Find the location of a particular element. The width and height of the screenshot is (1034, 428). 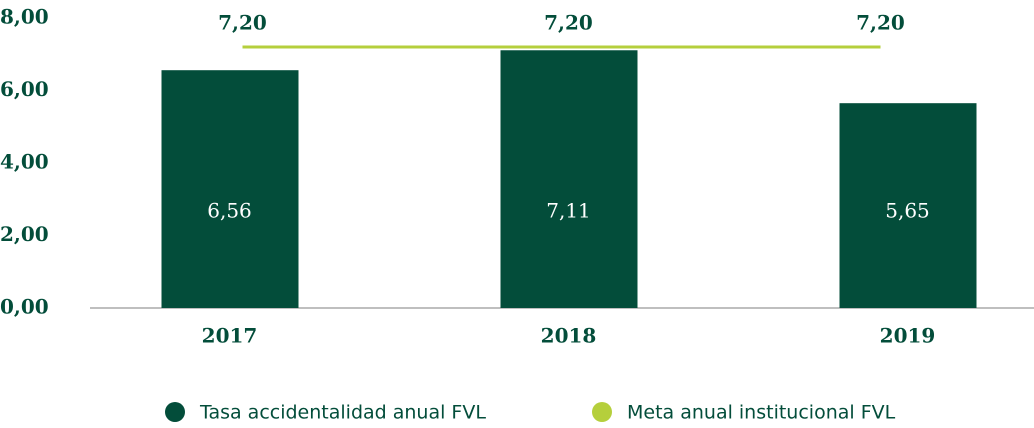

y-tick-label: 8,00 is located at coordinates (24, 17).